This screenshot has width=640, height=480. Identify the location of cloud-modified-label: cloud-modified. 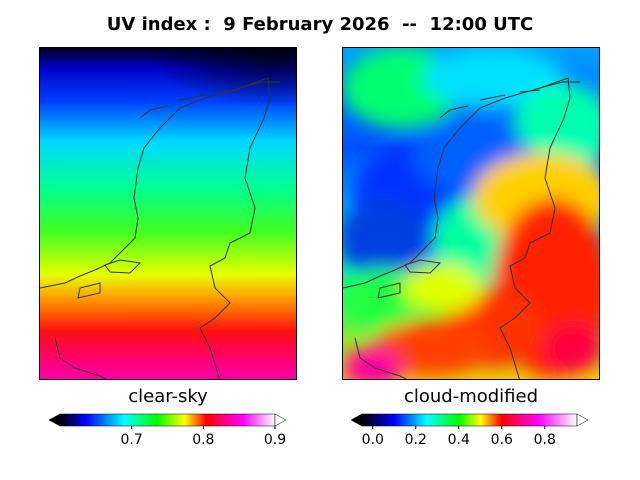
(471, 396).